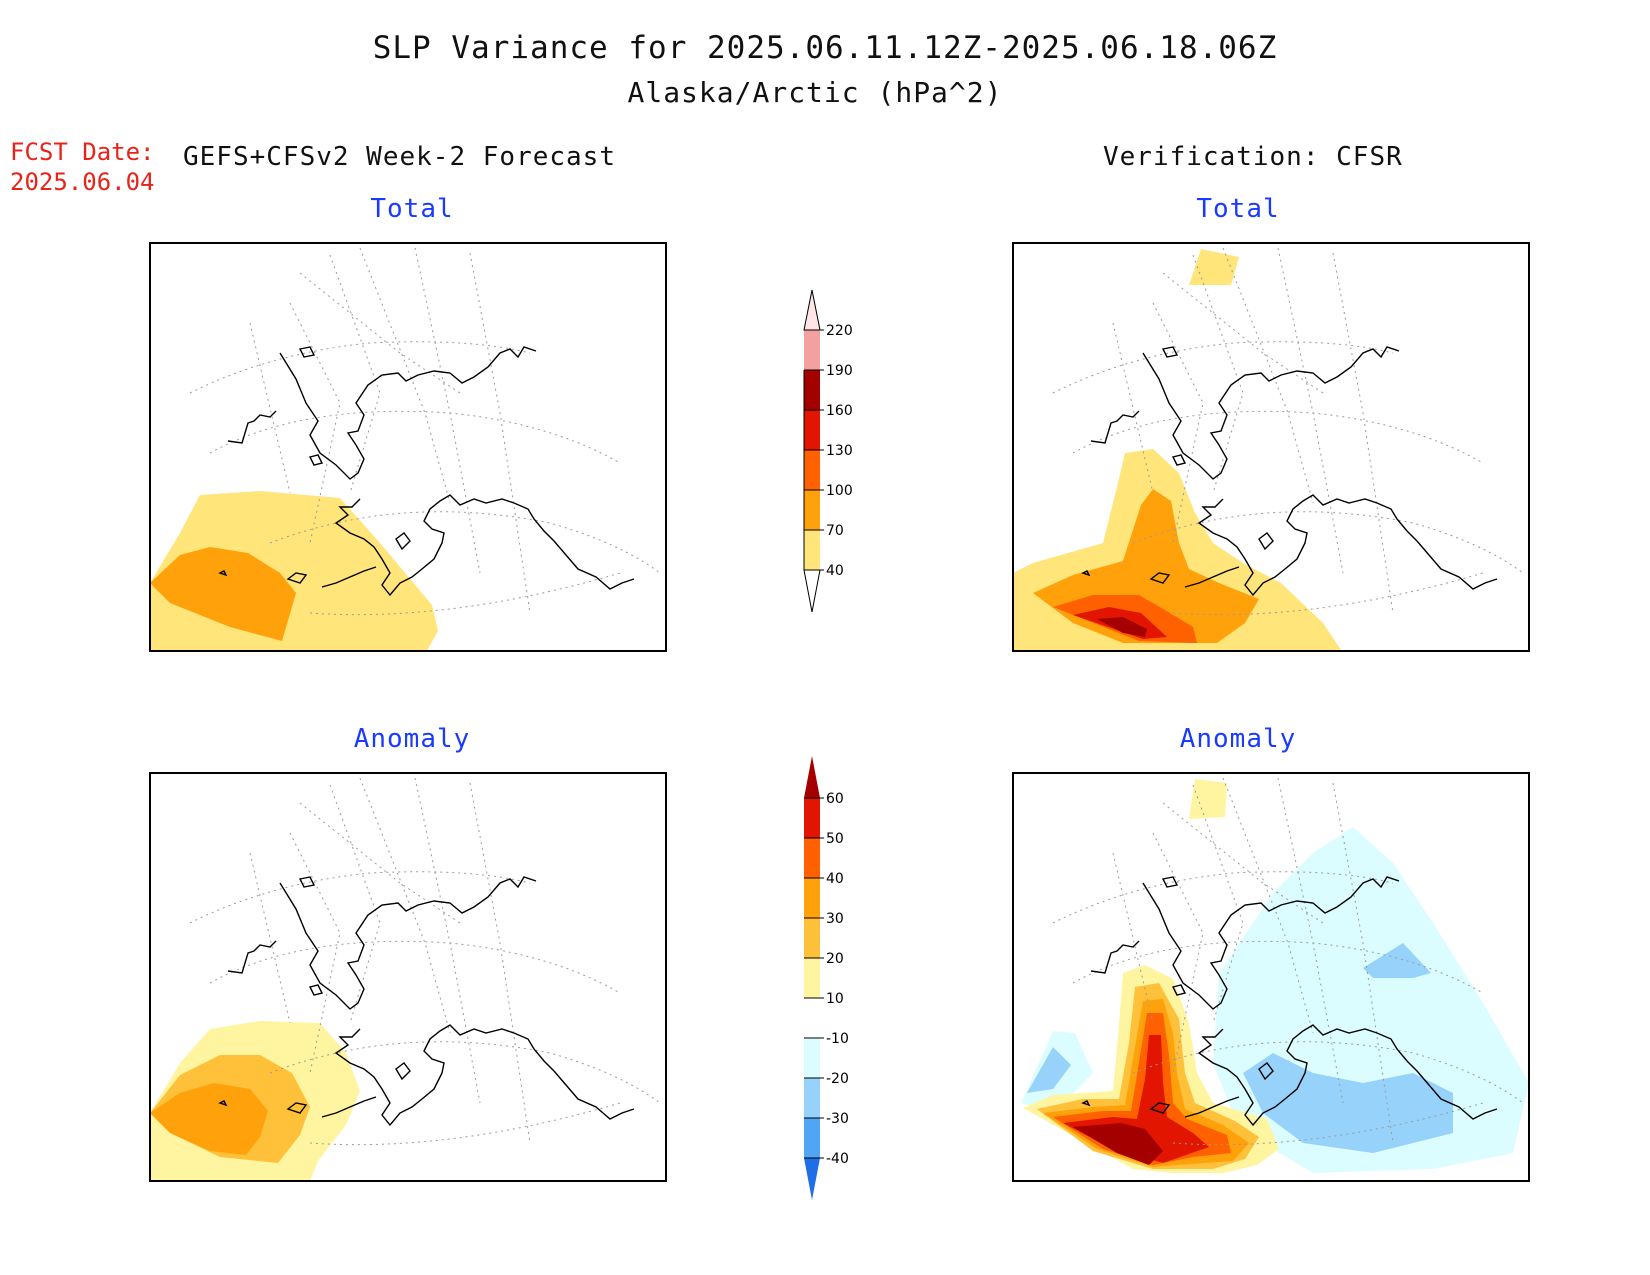 This screenshot has height=1275, width=1650. Describe the element at coordinates (1208, 799) in the screenshot. I see `verification-anomaly-contour-10-top` at that location.